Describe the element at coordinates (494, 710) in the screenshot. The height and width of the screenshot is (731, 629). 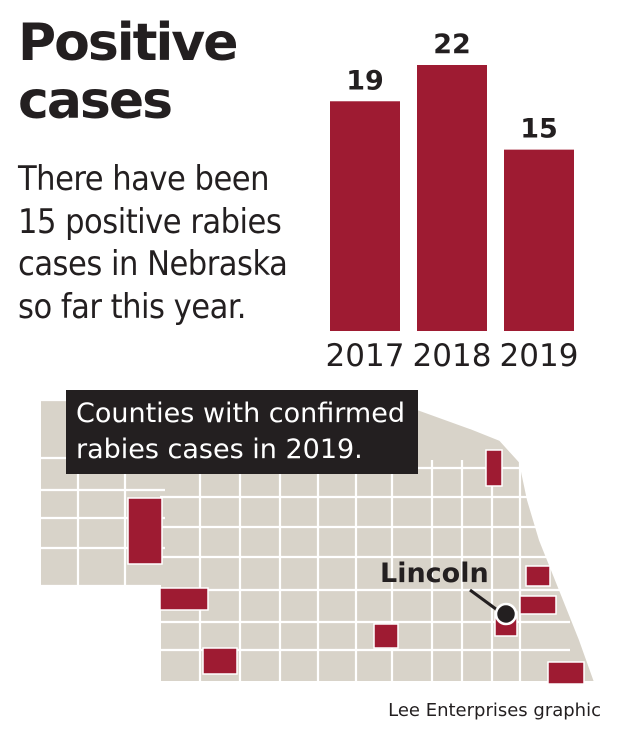
I see `credit-line: Lee Enterprises graphic` at that location.